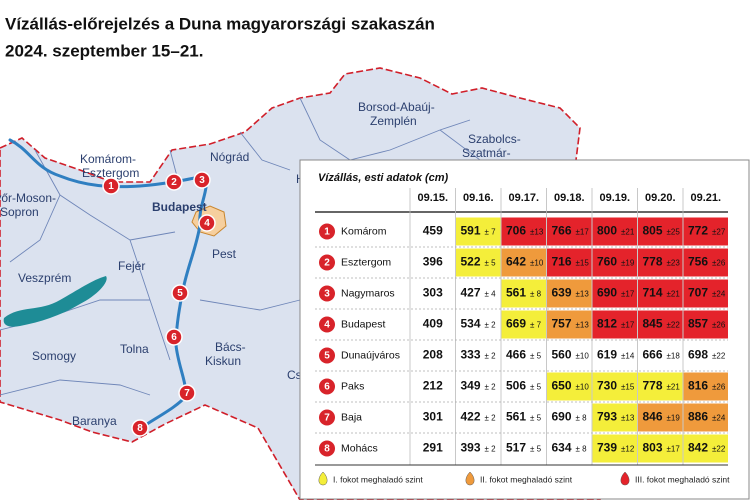  Describe the element at coordinates (140, 428) in the screenshot. I see `station-number: 8` at that location.